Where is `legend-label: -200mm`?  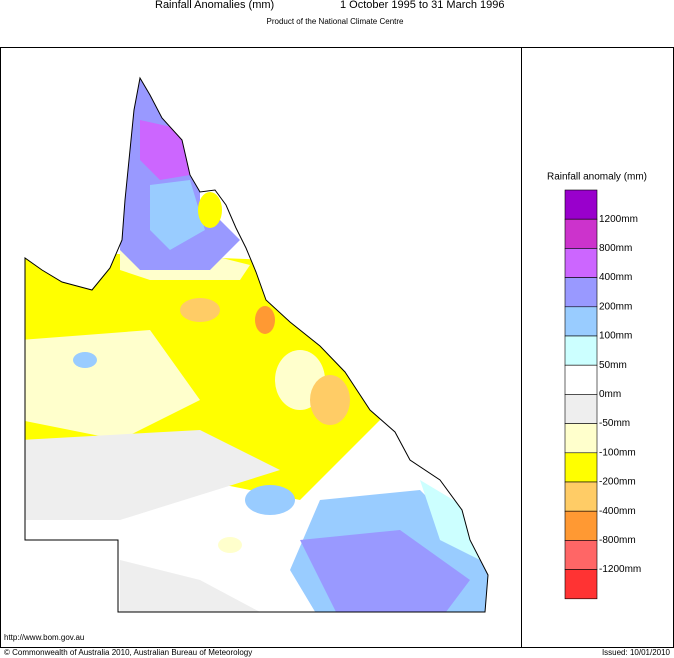
legend-label: -200mm is located at coordinates (617, 482).